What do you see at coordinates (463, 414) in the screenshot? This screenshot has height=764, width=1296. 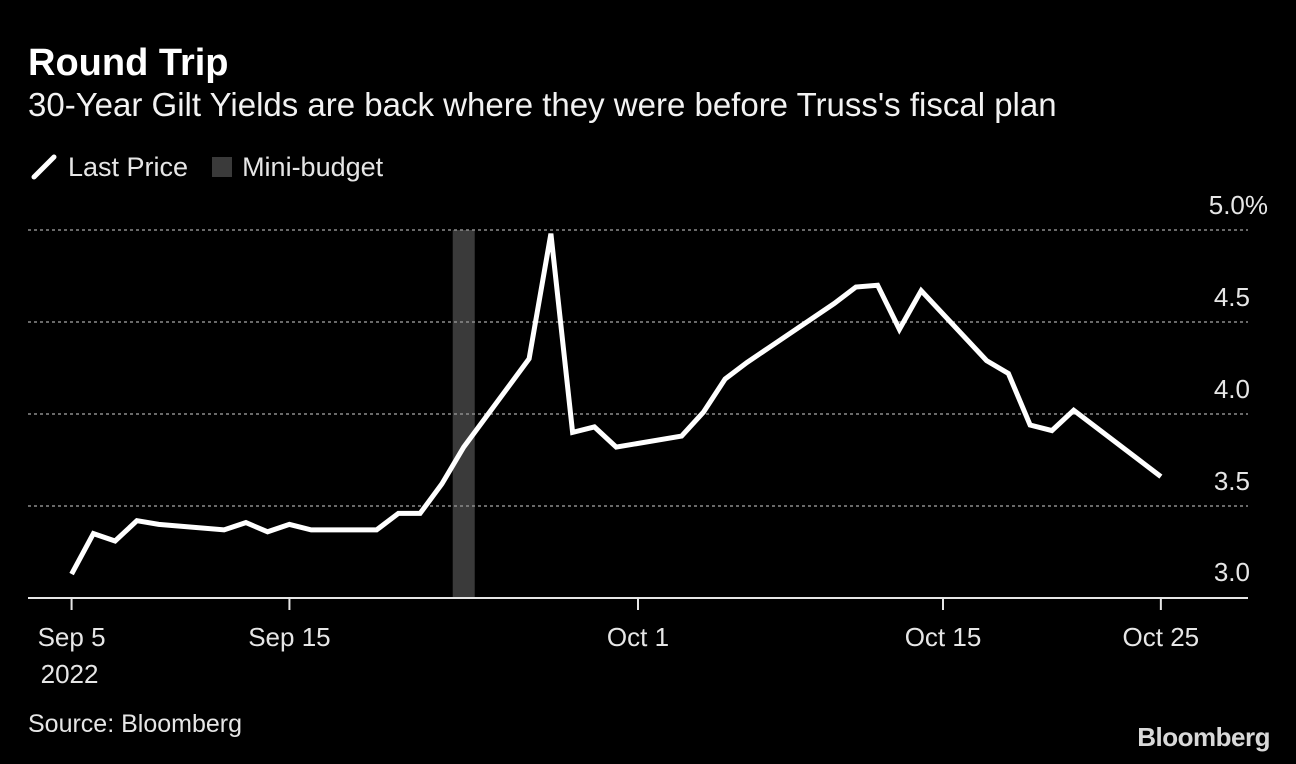 I see `mini-budget-band` at bounding box center [463, 414].